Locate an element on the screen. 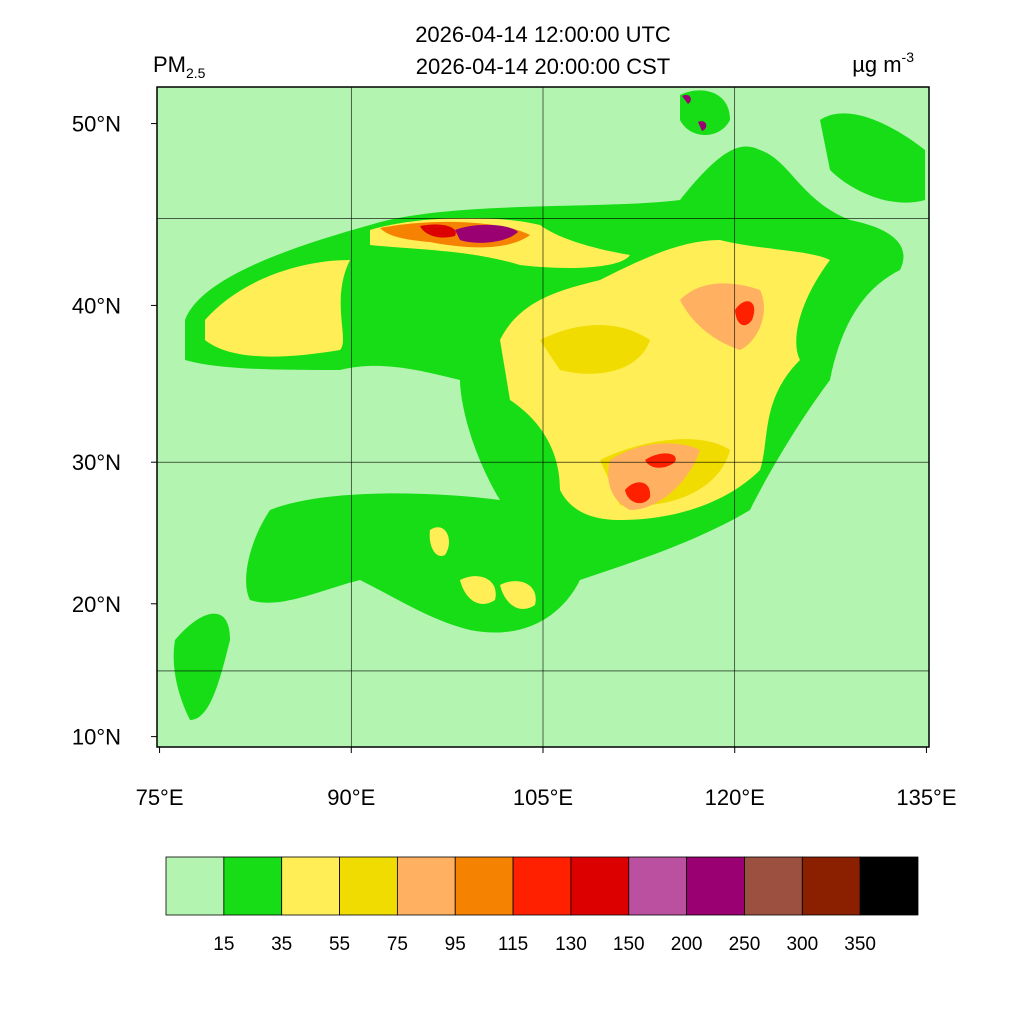 The height and width of the screenshot is (1029, 1024). y-tick-label: 40°N is located at coordinates (96, 305).